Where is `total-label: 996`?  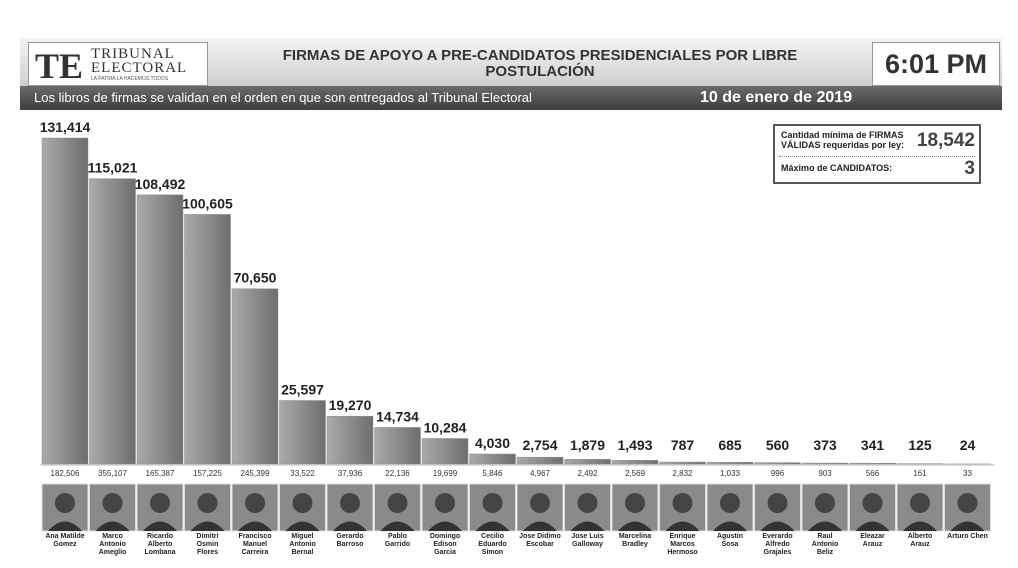 total-label: 996 is located at coordinates (778, 473).